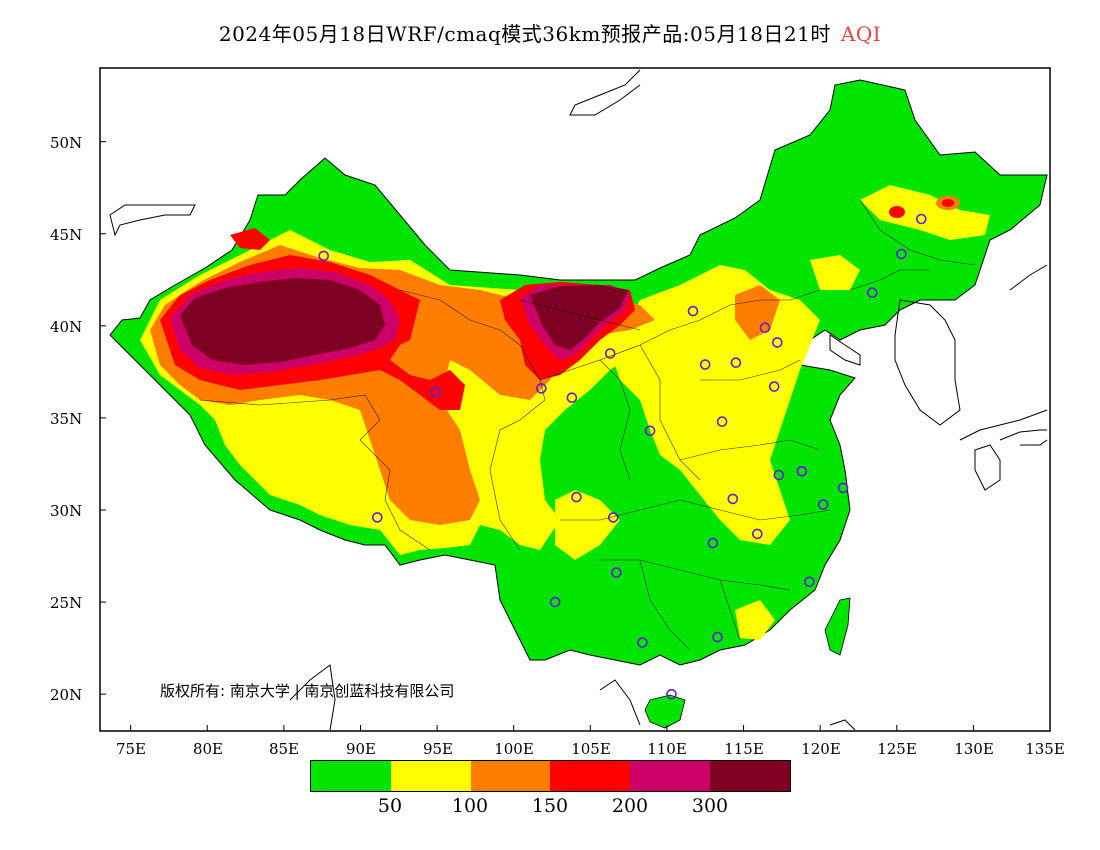 The width and height of the screenshot is (1100, 850). Describe the element at coordinates (835, 272) in the screenshot. I see `aqi-zone-moderate-ne2` at that location.